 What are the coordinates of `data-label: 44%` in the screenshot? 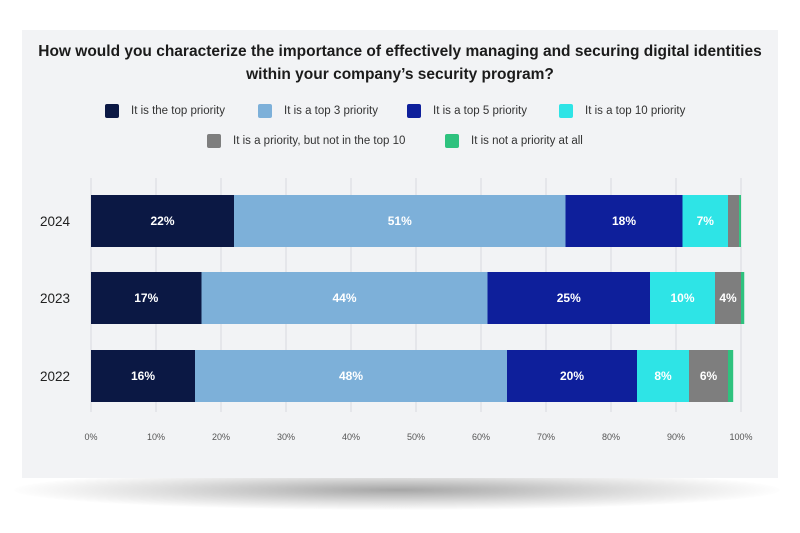 It's located at (344, 298).